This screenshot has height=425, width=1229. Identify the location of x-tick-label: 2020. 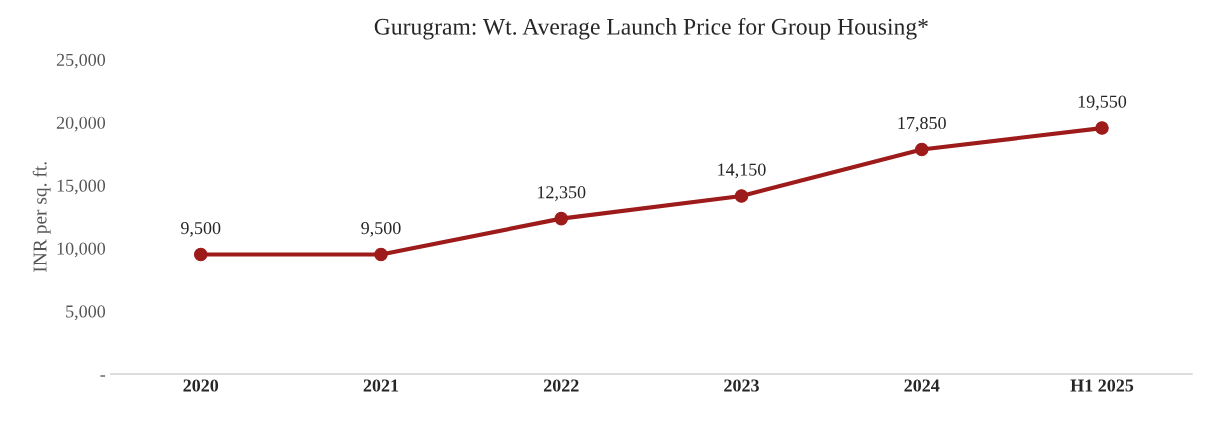
(201, 385).